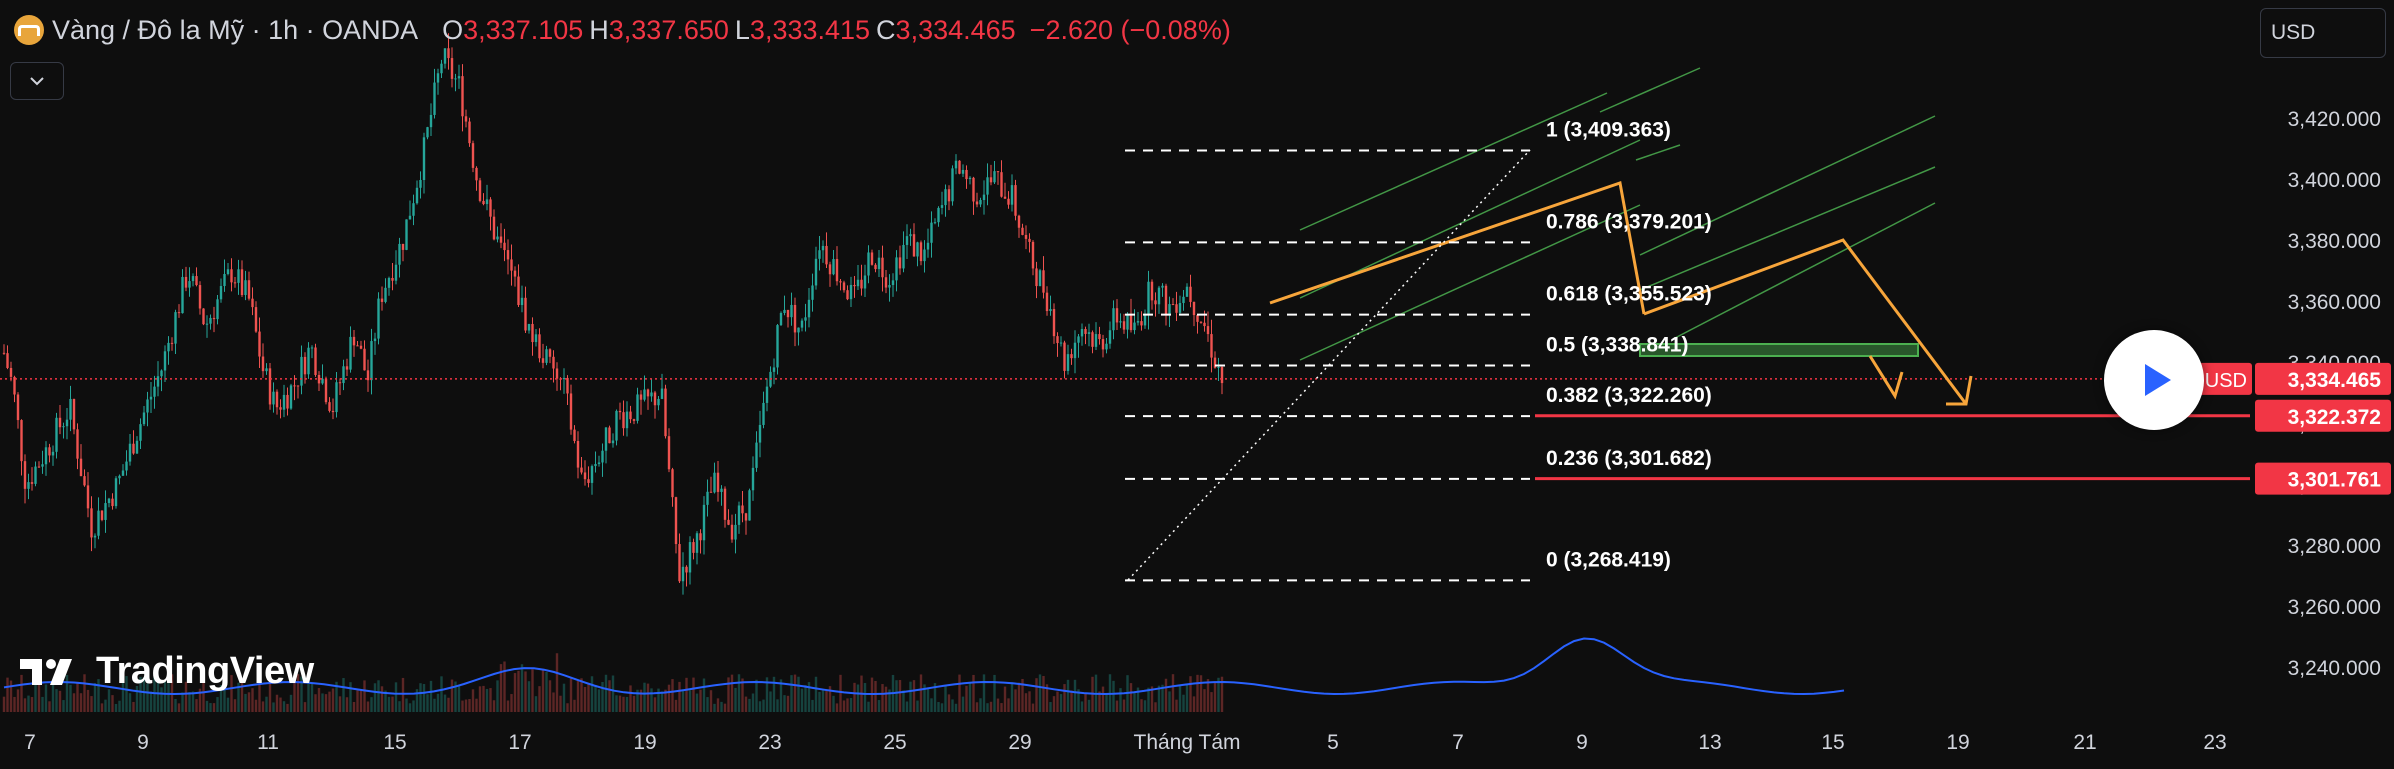  Describe the element at coordinates (1832, 742) in the screenshot. I see `x-tick-label: 15` at that location.